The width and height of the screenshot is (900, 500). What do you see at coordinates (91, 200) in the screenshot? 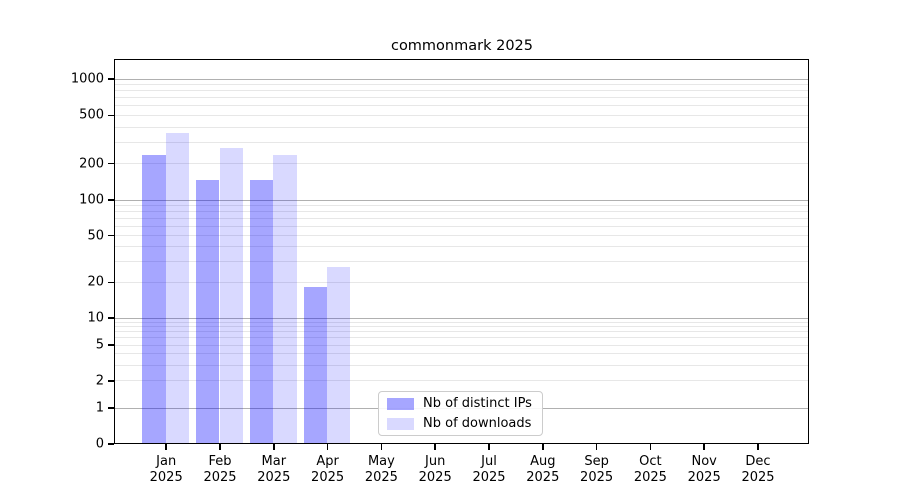
I see `y-tick-label: 100` at bounding box center [91, 200].